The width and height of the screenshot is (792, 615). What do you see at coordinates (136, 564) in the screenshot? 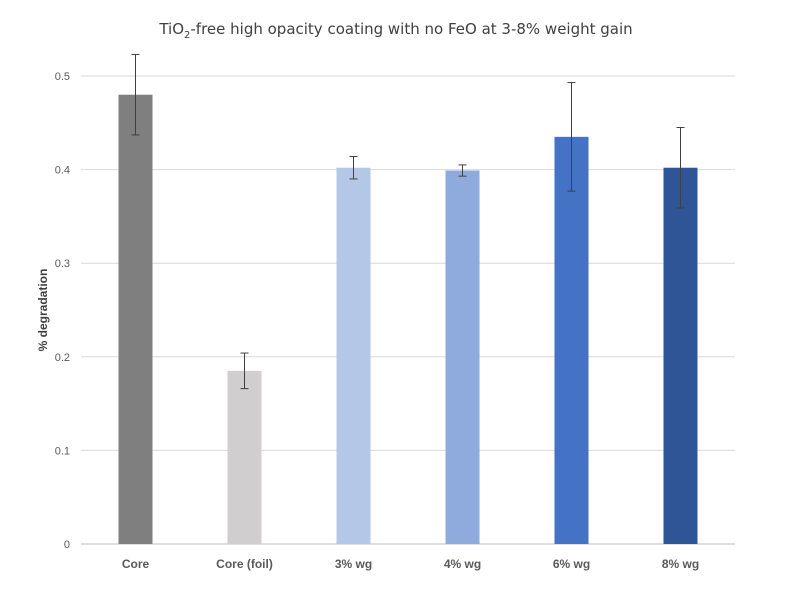
I see `x-tick-label: Core` at bounding box center [136, 564].